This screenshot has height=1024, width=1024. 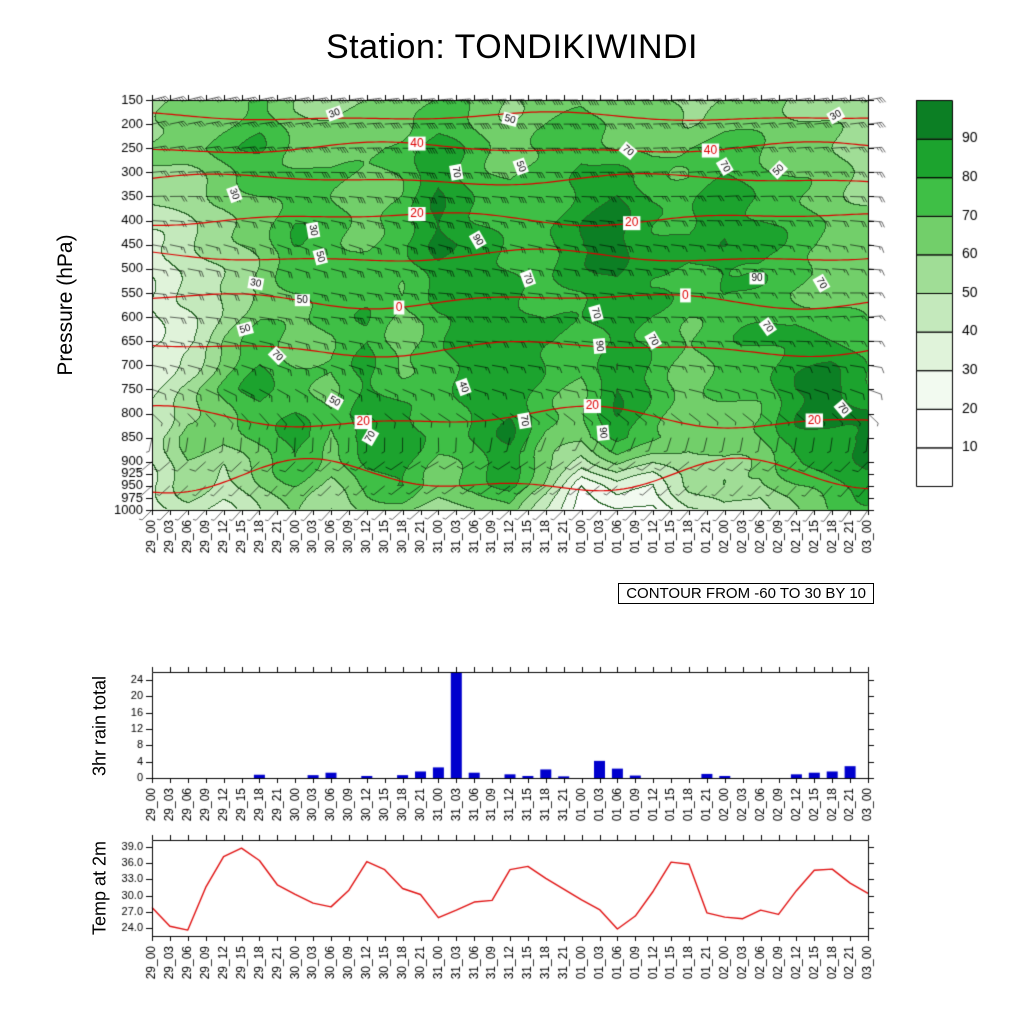 I want to click on temp-axis-label: Temp at 2m, so click(x=99, y=888).